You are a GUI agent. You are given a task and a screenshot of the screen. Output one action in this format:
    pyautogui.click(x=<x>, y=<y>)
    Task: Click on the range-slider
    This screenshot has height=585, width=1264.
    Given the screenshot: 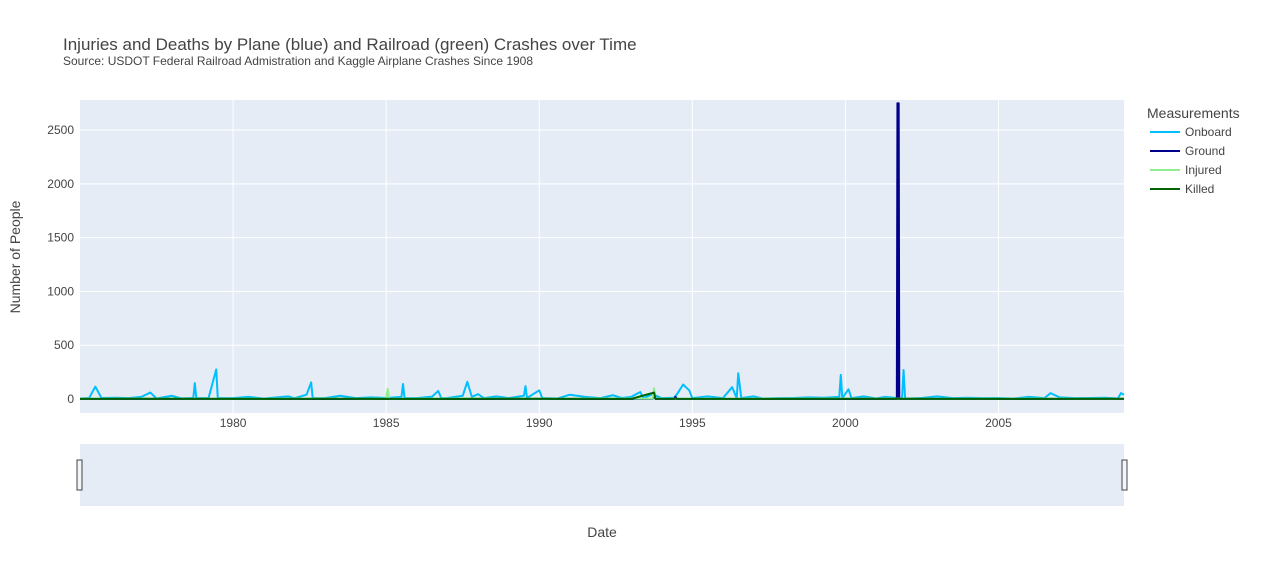 What is the action you would take?
    pyautogui.click(x=602, y=475)
    